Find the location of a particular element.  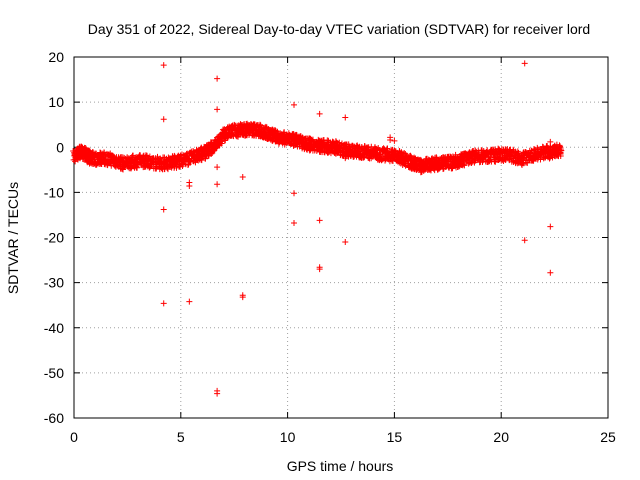

y-tick-label: 20 is located at coordinates (56, 57).